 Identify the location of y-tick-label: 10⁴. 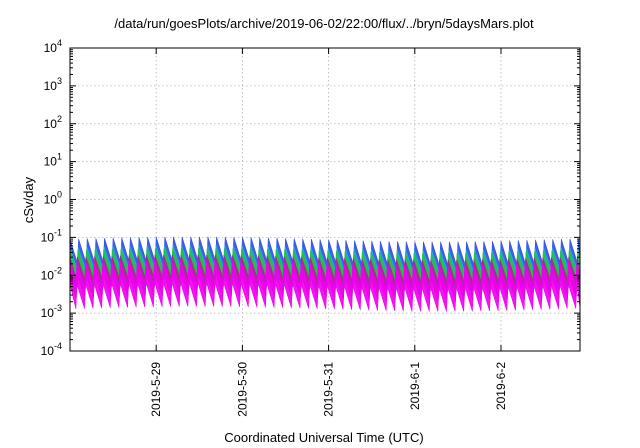
(53, 46).